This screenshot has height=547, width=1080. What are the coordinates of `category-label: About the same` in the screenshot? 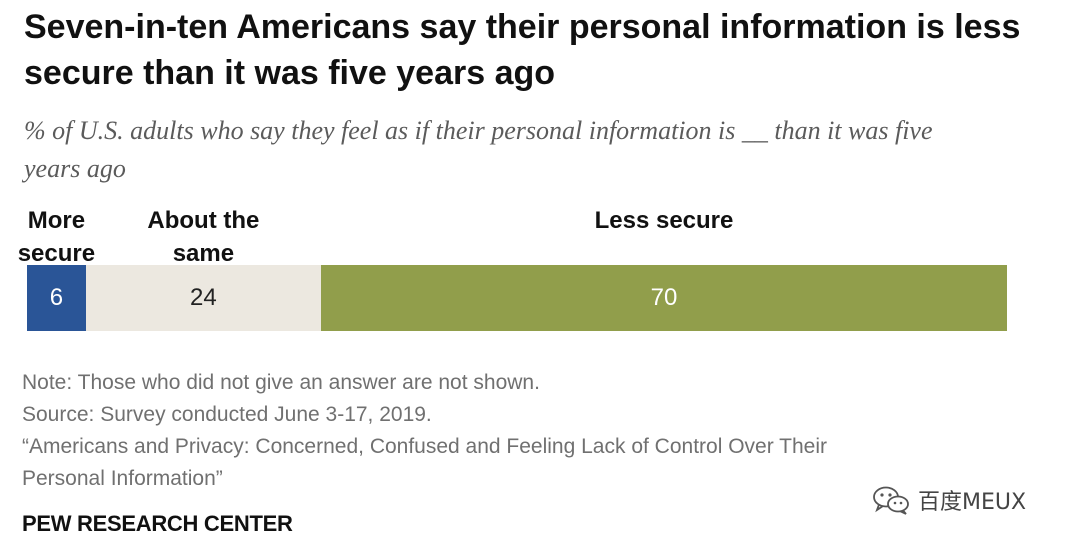 It's located at (203, 237).